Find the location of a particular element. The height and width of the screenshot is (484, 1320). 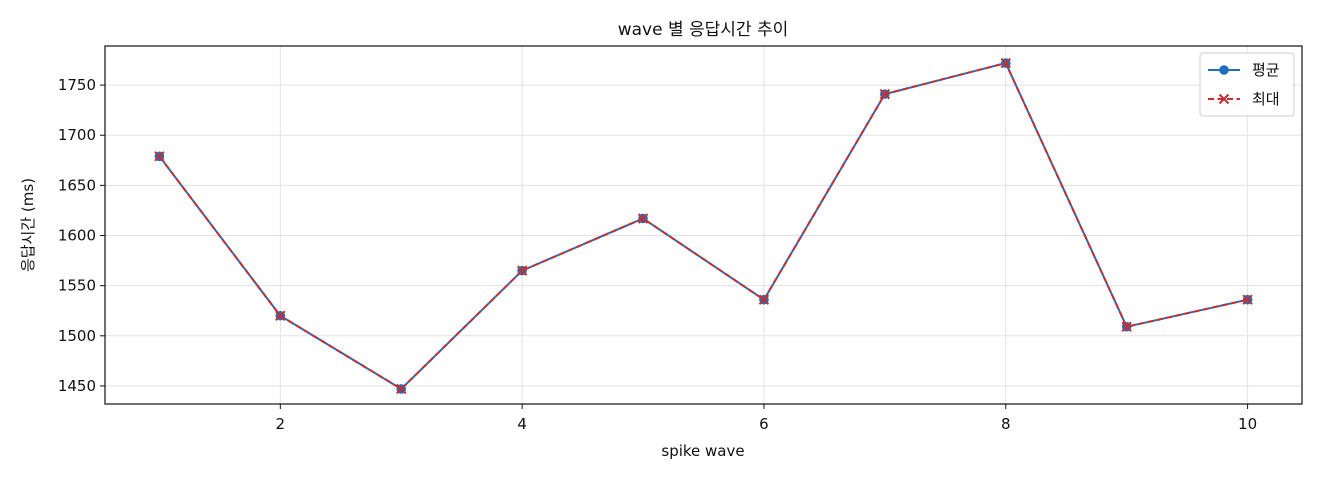

x-tick-label: 10 is located at coordinates (1247, 424).